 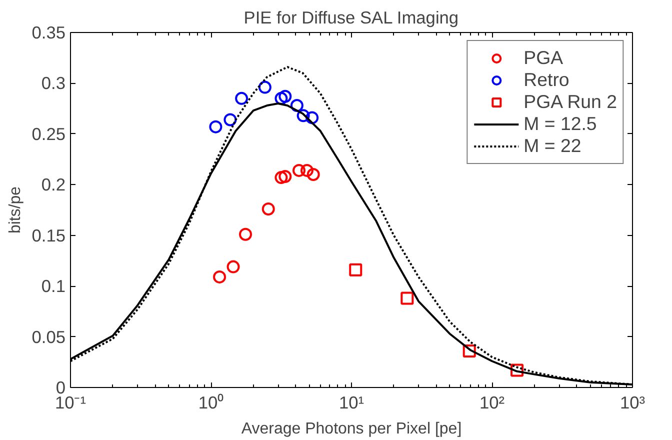 What do you see at coordinates (53, 83) in the screenshot?
I see `y-tick-label: 0.3` at bounding box center [53, 83].